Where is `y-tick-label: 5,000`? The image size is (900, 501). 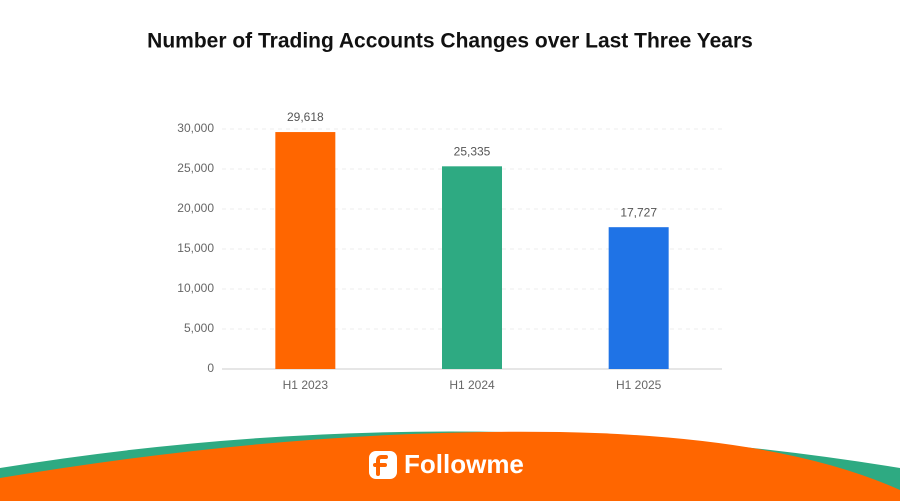
y-tick-label: 5,000 is located at coordinates (199, 328).